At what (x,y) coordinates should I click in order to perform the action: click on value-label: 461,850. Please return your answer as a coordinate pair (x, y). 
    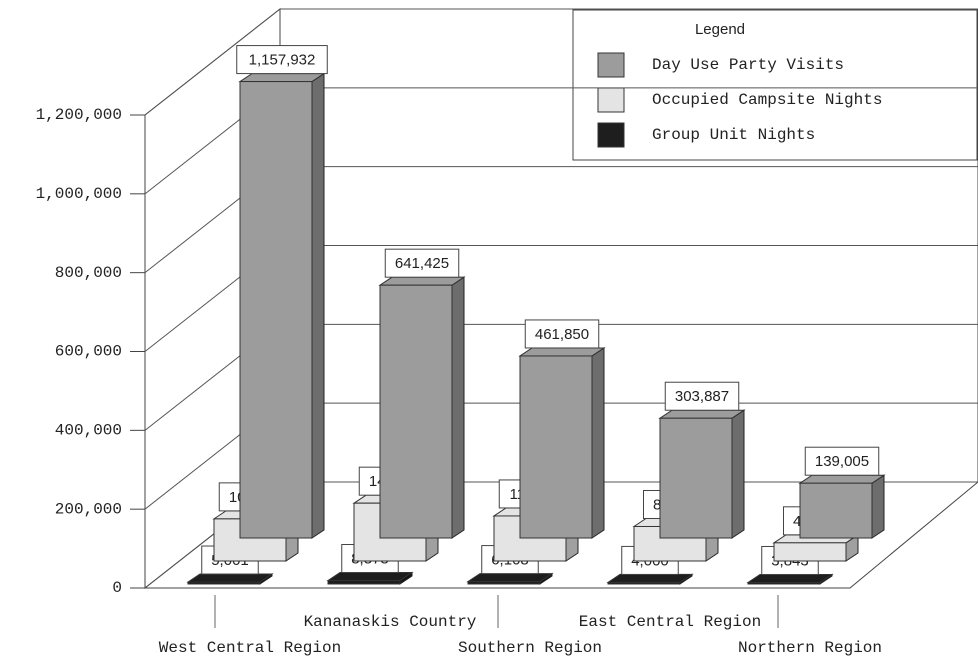
    Looking at the image, I should click on (562, 334).